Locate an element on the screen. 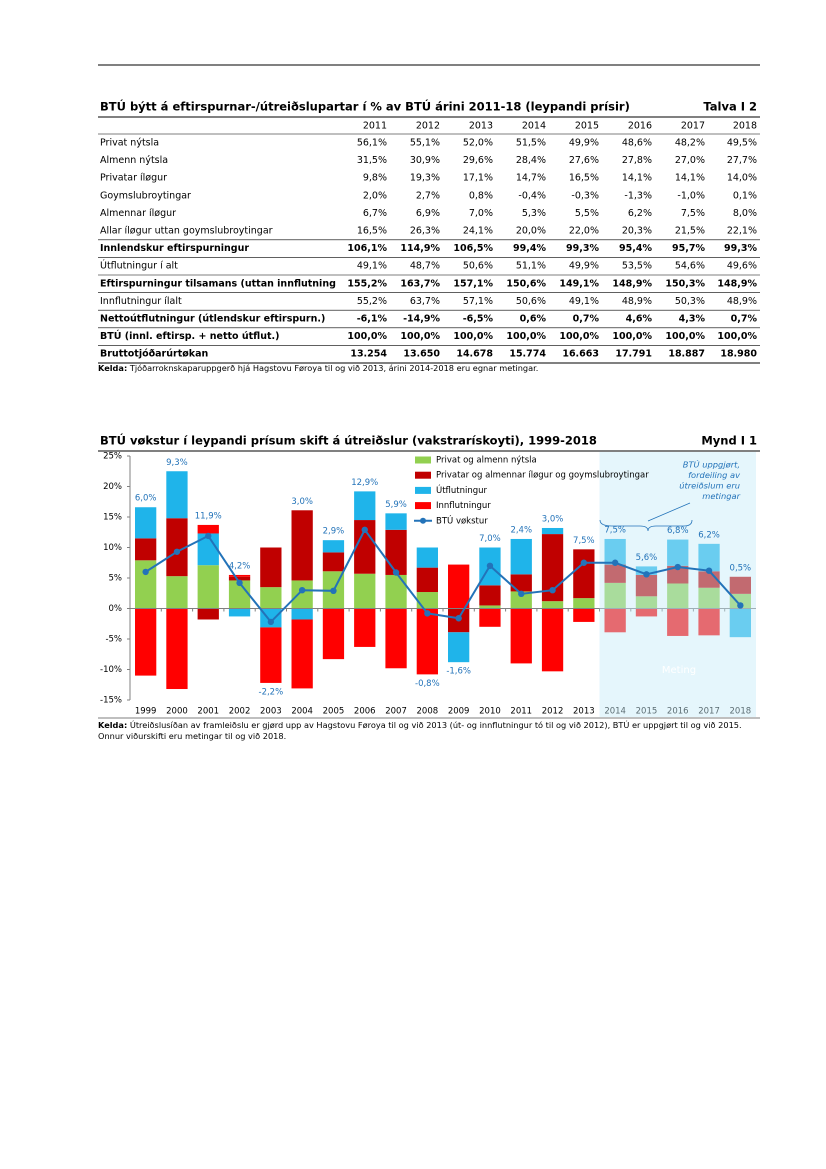 The width and height of the screenshot is (826, 1169). cell: -1,3% is located at coordinates (638, 195).